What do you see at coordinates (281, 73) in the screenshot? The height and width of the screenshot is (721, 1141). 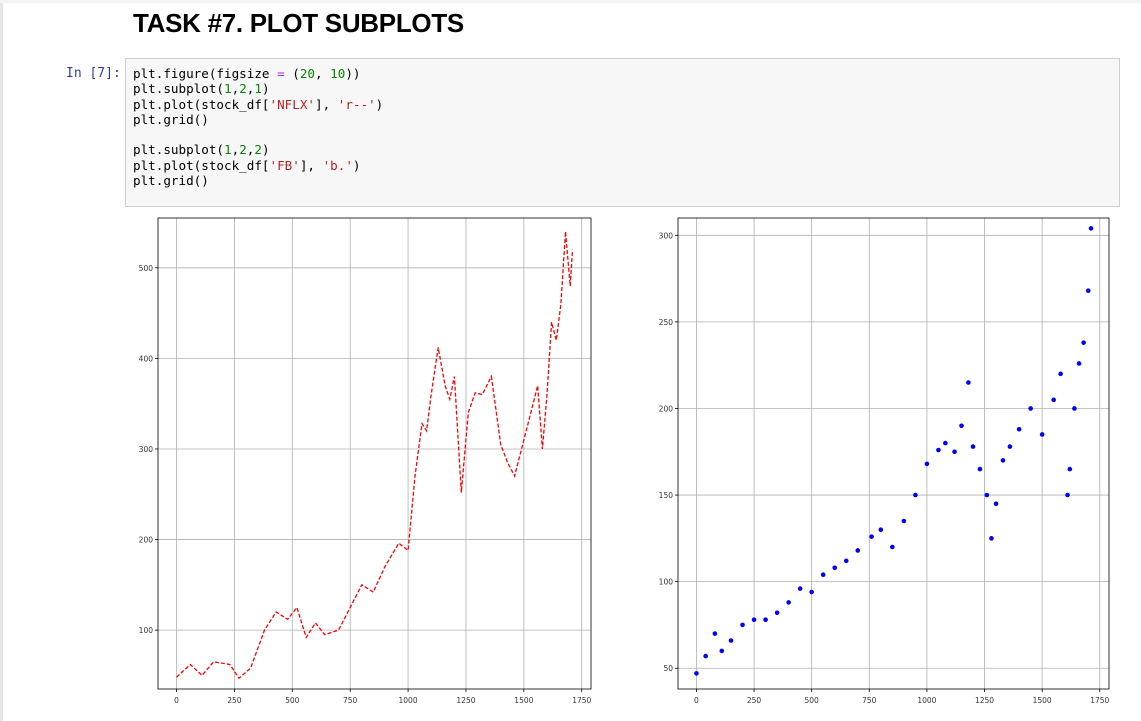 I see `code-token: =` at bounding box center [281, 73].